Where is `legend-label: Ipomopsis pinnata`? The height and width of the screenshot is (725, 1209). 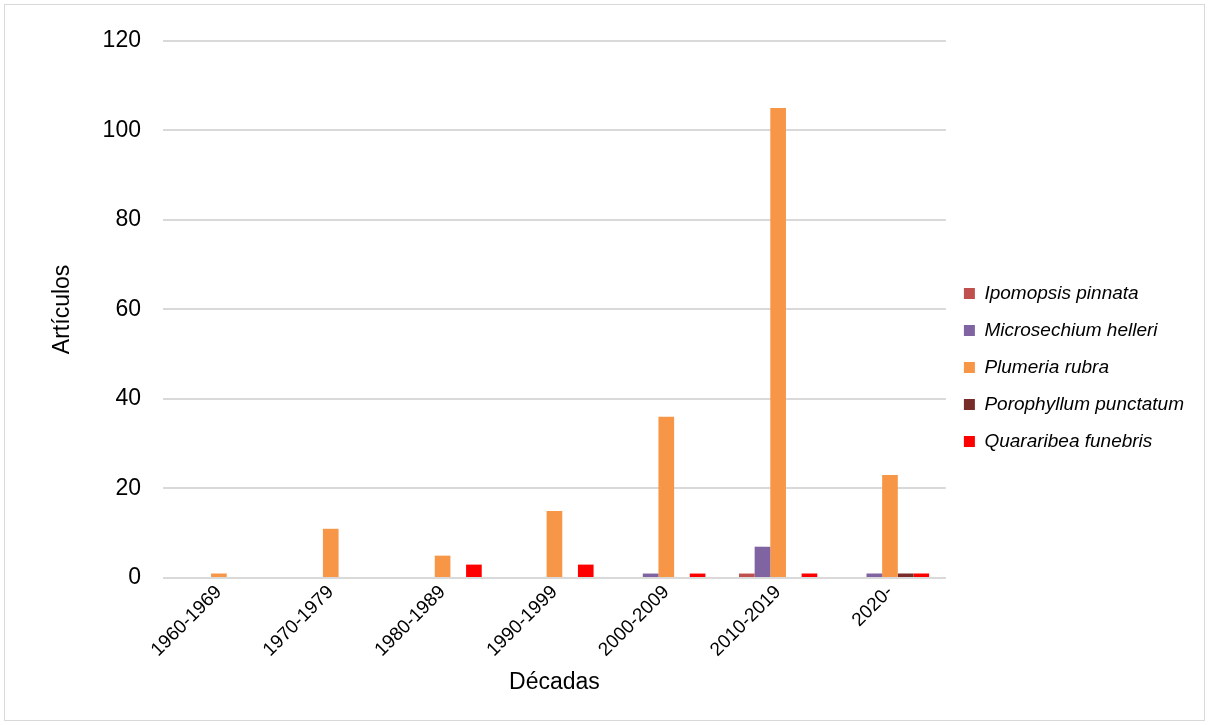
legend-label: Ipomopsis pinnata is located at coordinates (1061, 292).